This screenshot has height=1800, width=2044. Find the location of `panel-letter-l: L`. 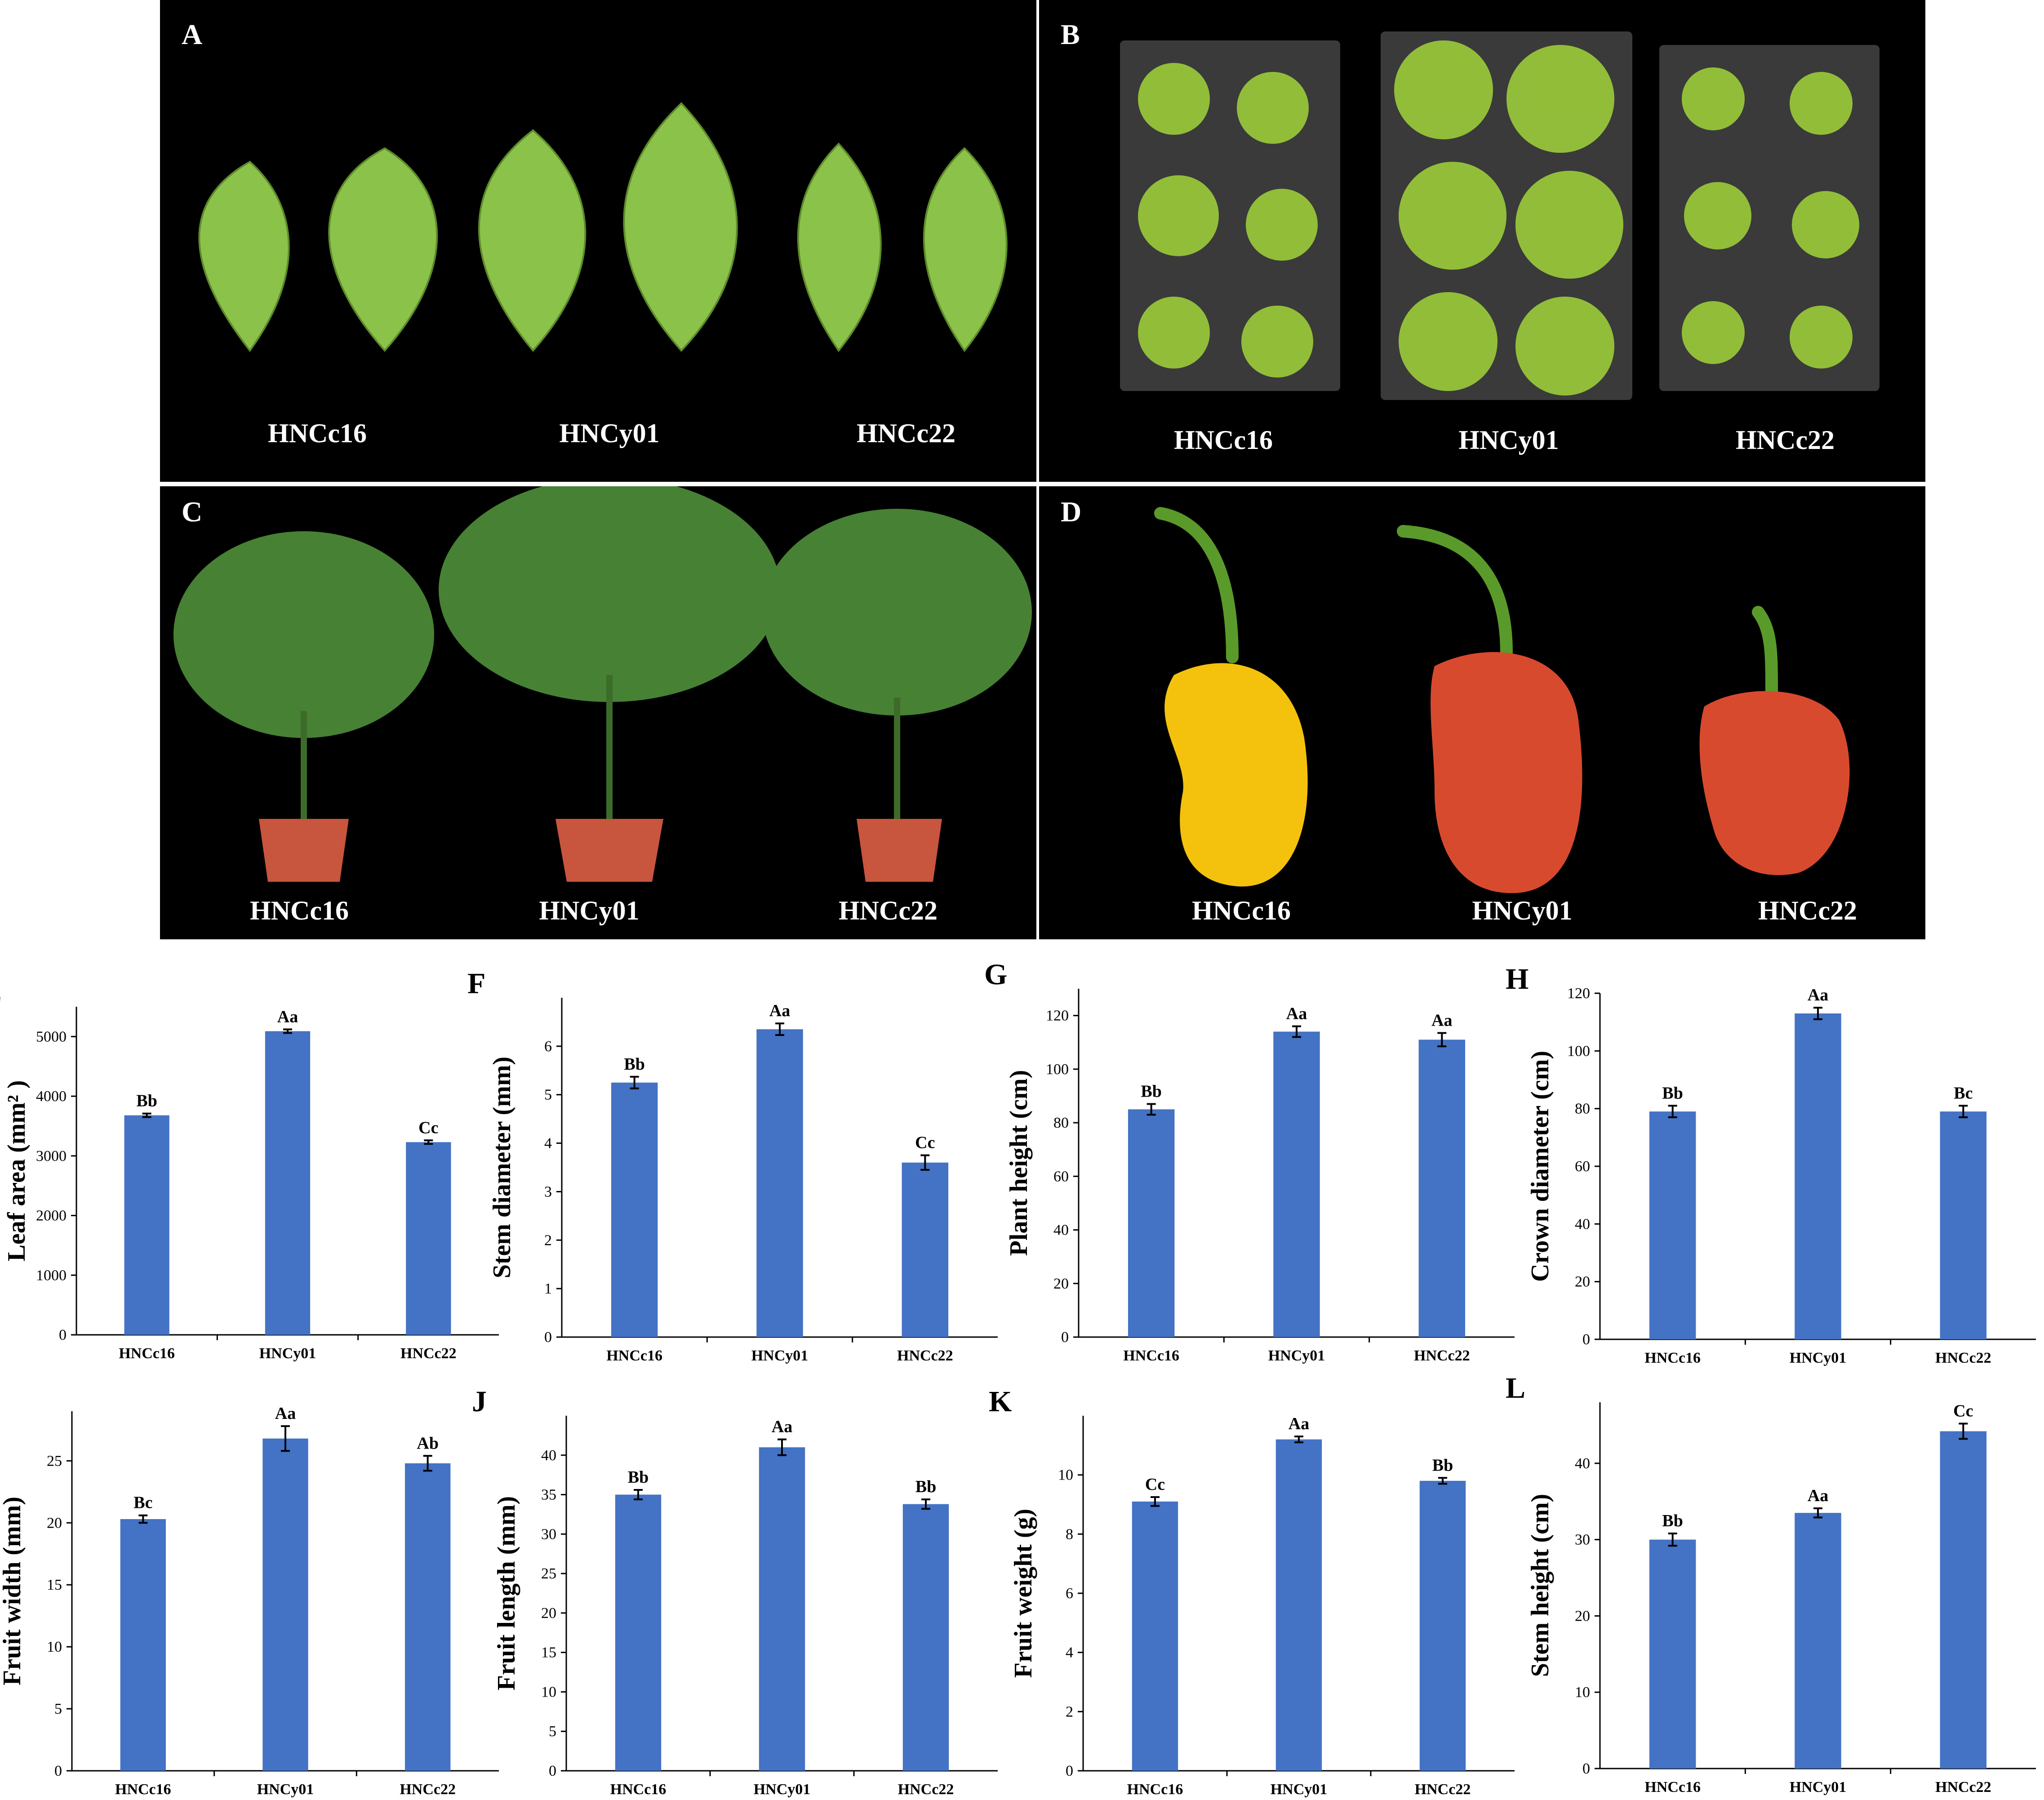

panel-letter-l: L is located at coordinates (1515, 1388).